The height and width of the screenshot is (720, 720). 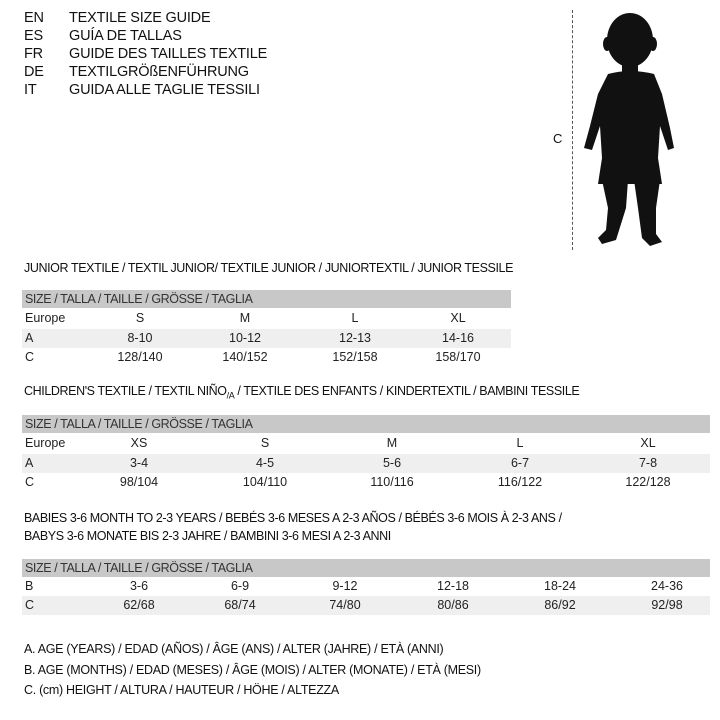 I want to click on table-cell: 8-10, so click(x=140, y=338).